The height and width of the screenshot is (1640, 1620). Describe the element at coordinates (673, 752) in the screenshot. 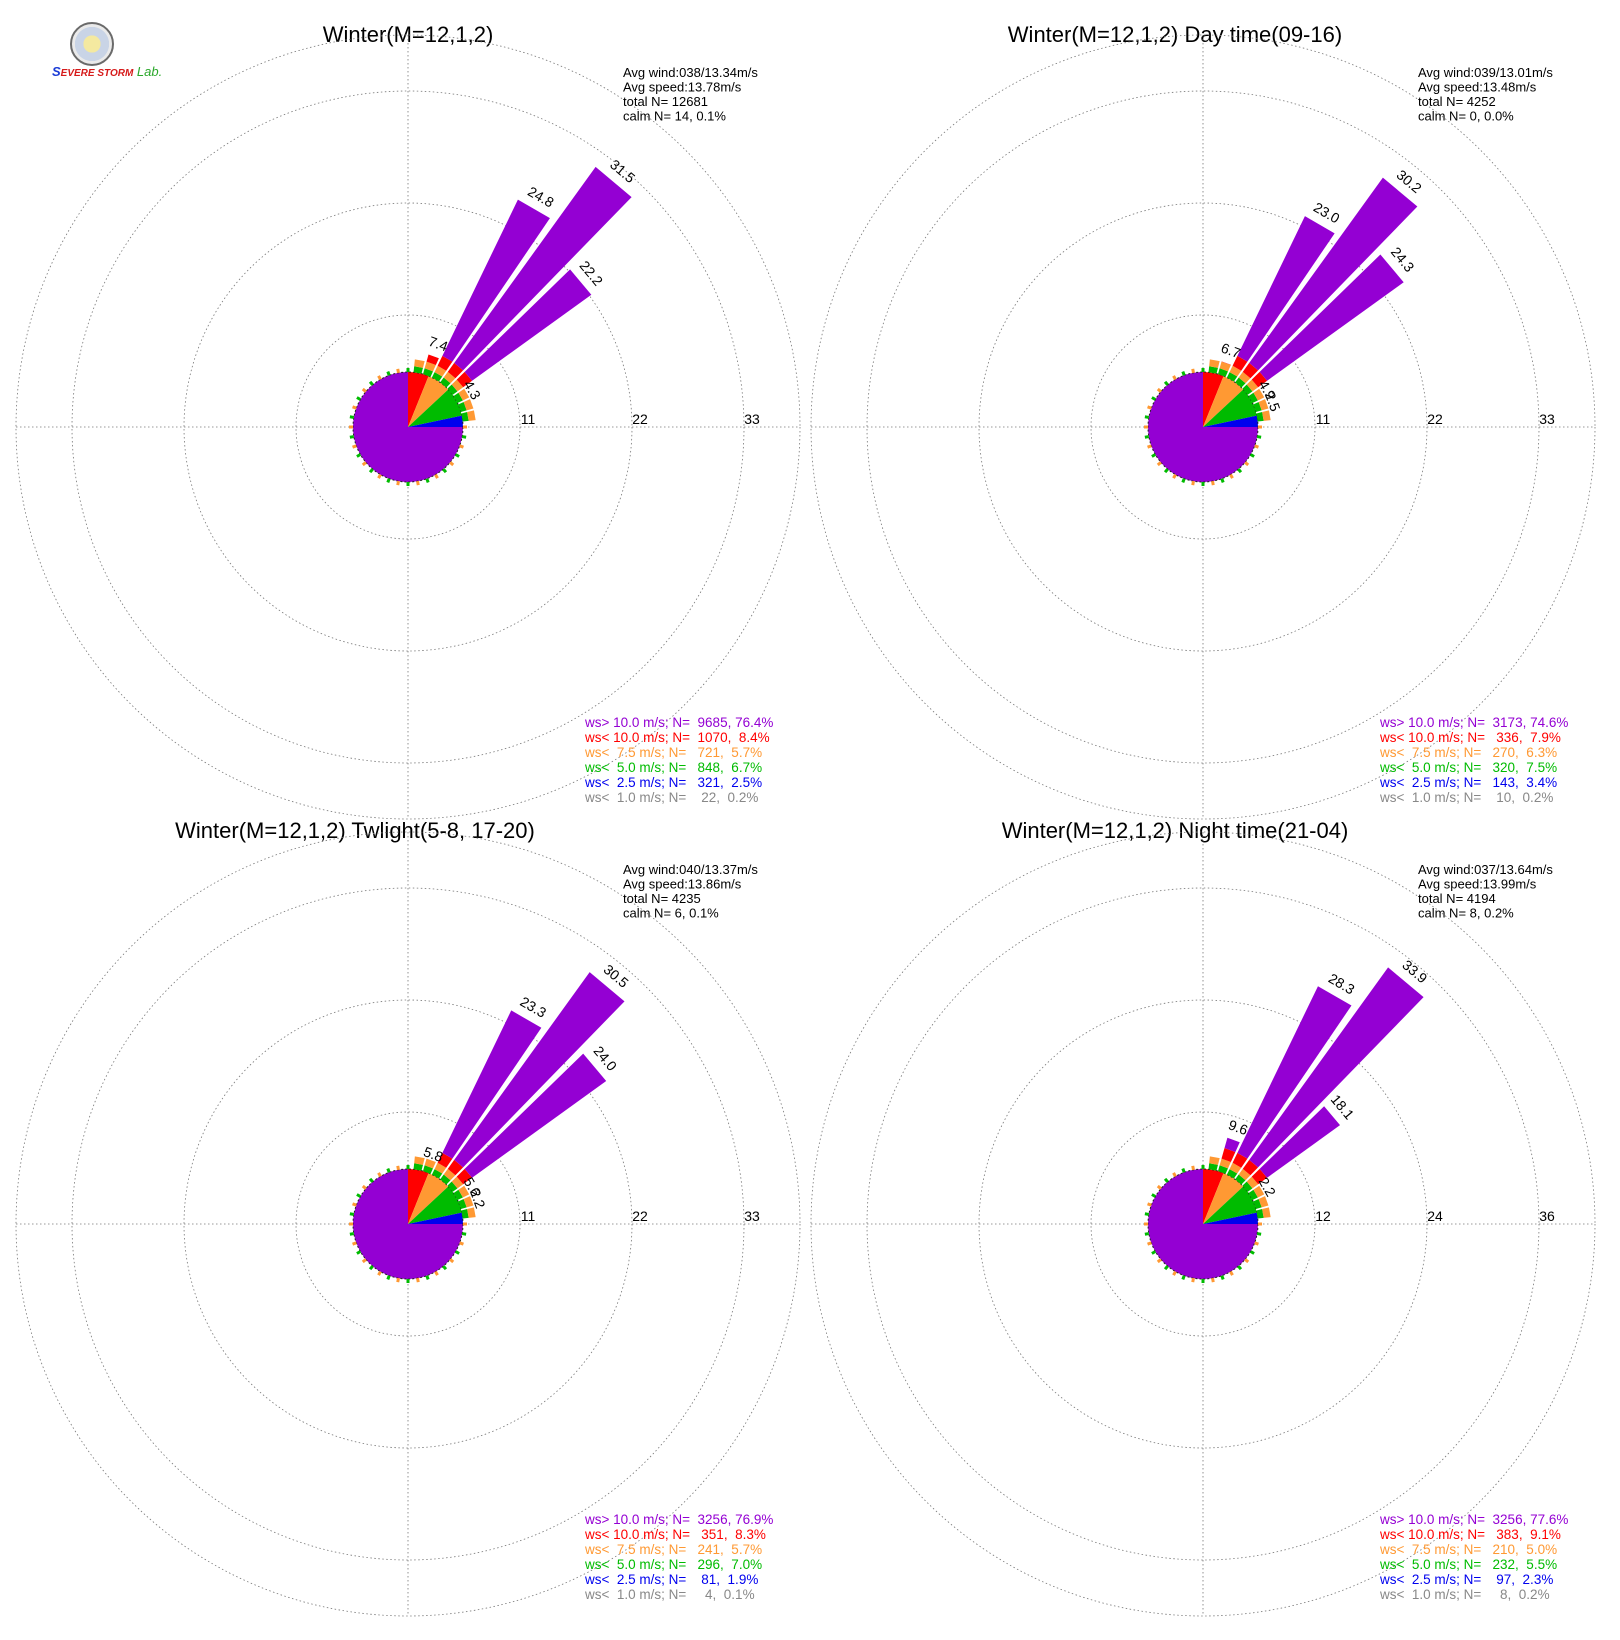

I see `legend-item: ws< 7.5 m/s; N= 721, 5.7%` at that location.